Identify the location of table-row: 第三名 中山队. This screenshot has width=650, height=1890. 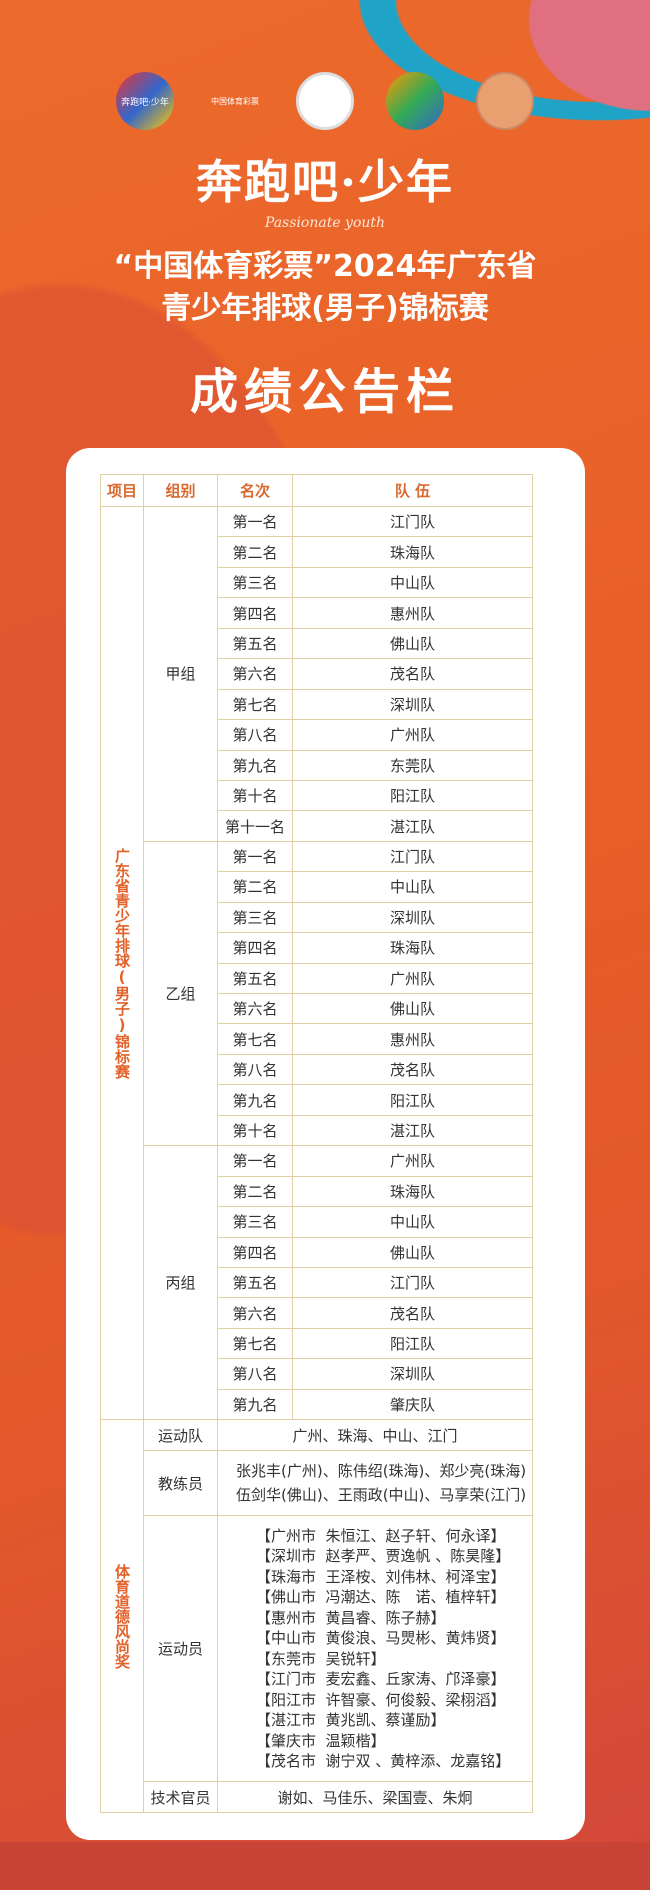
(317, 1222).